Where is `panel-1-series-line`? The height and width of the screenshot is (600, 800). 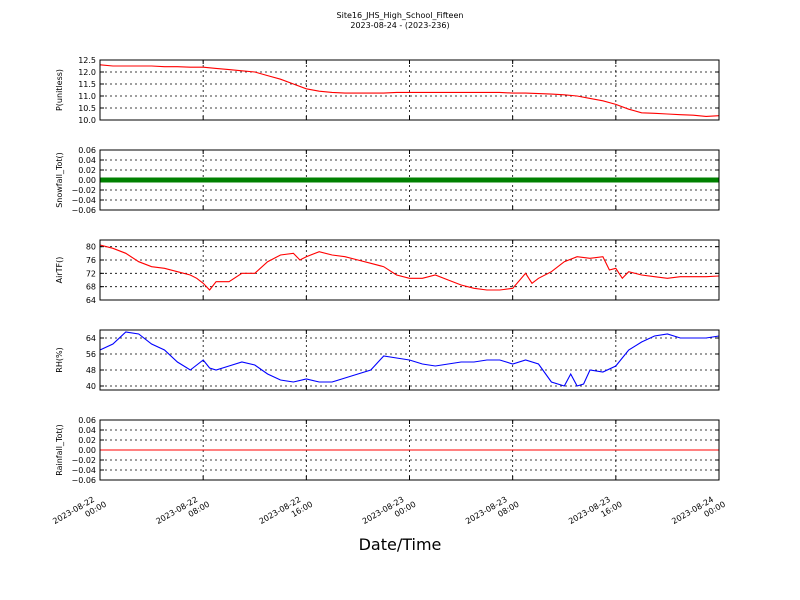 panel-1-series-line is located at coordinates (409, 90).